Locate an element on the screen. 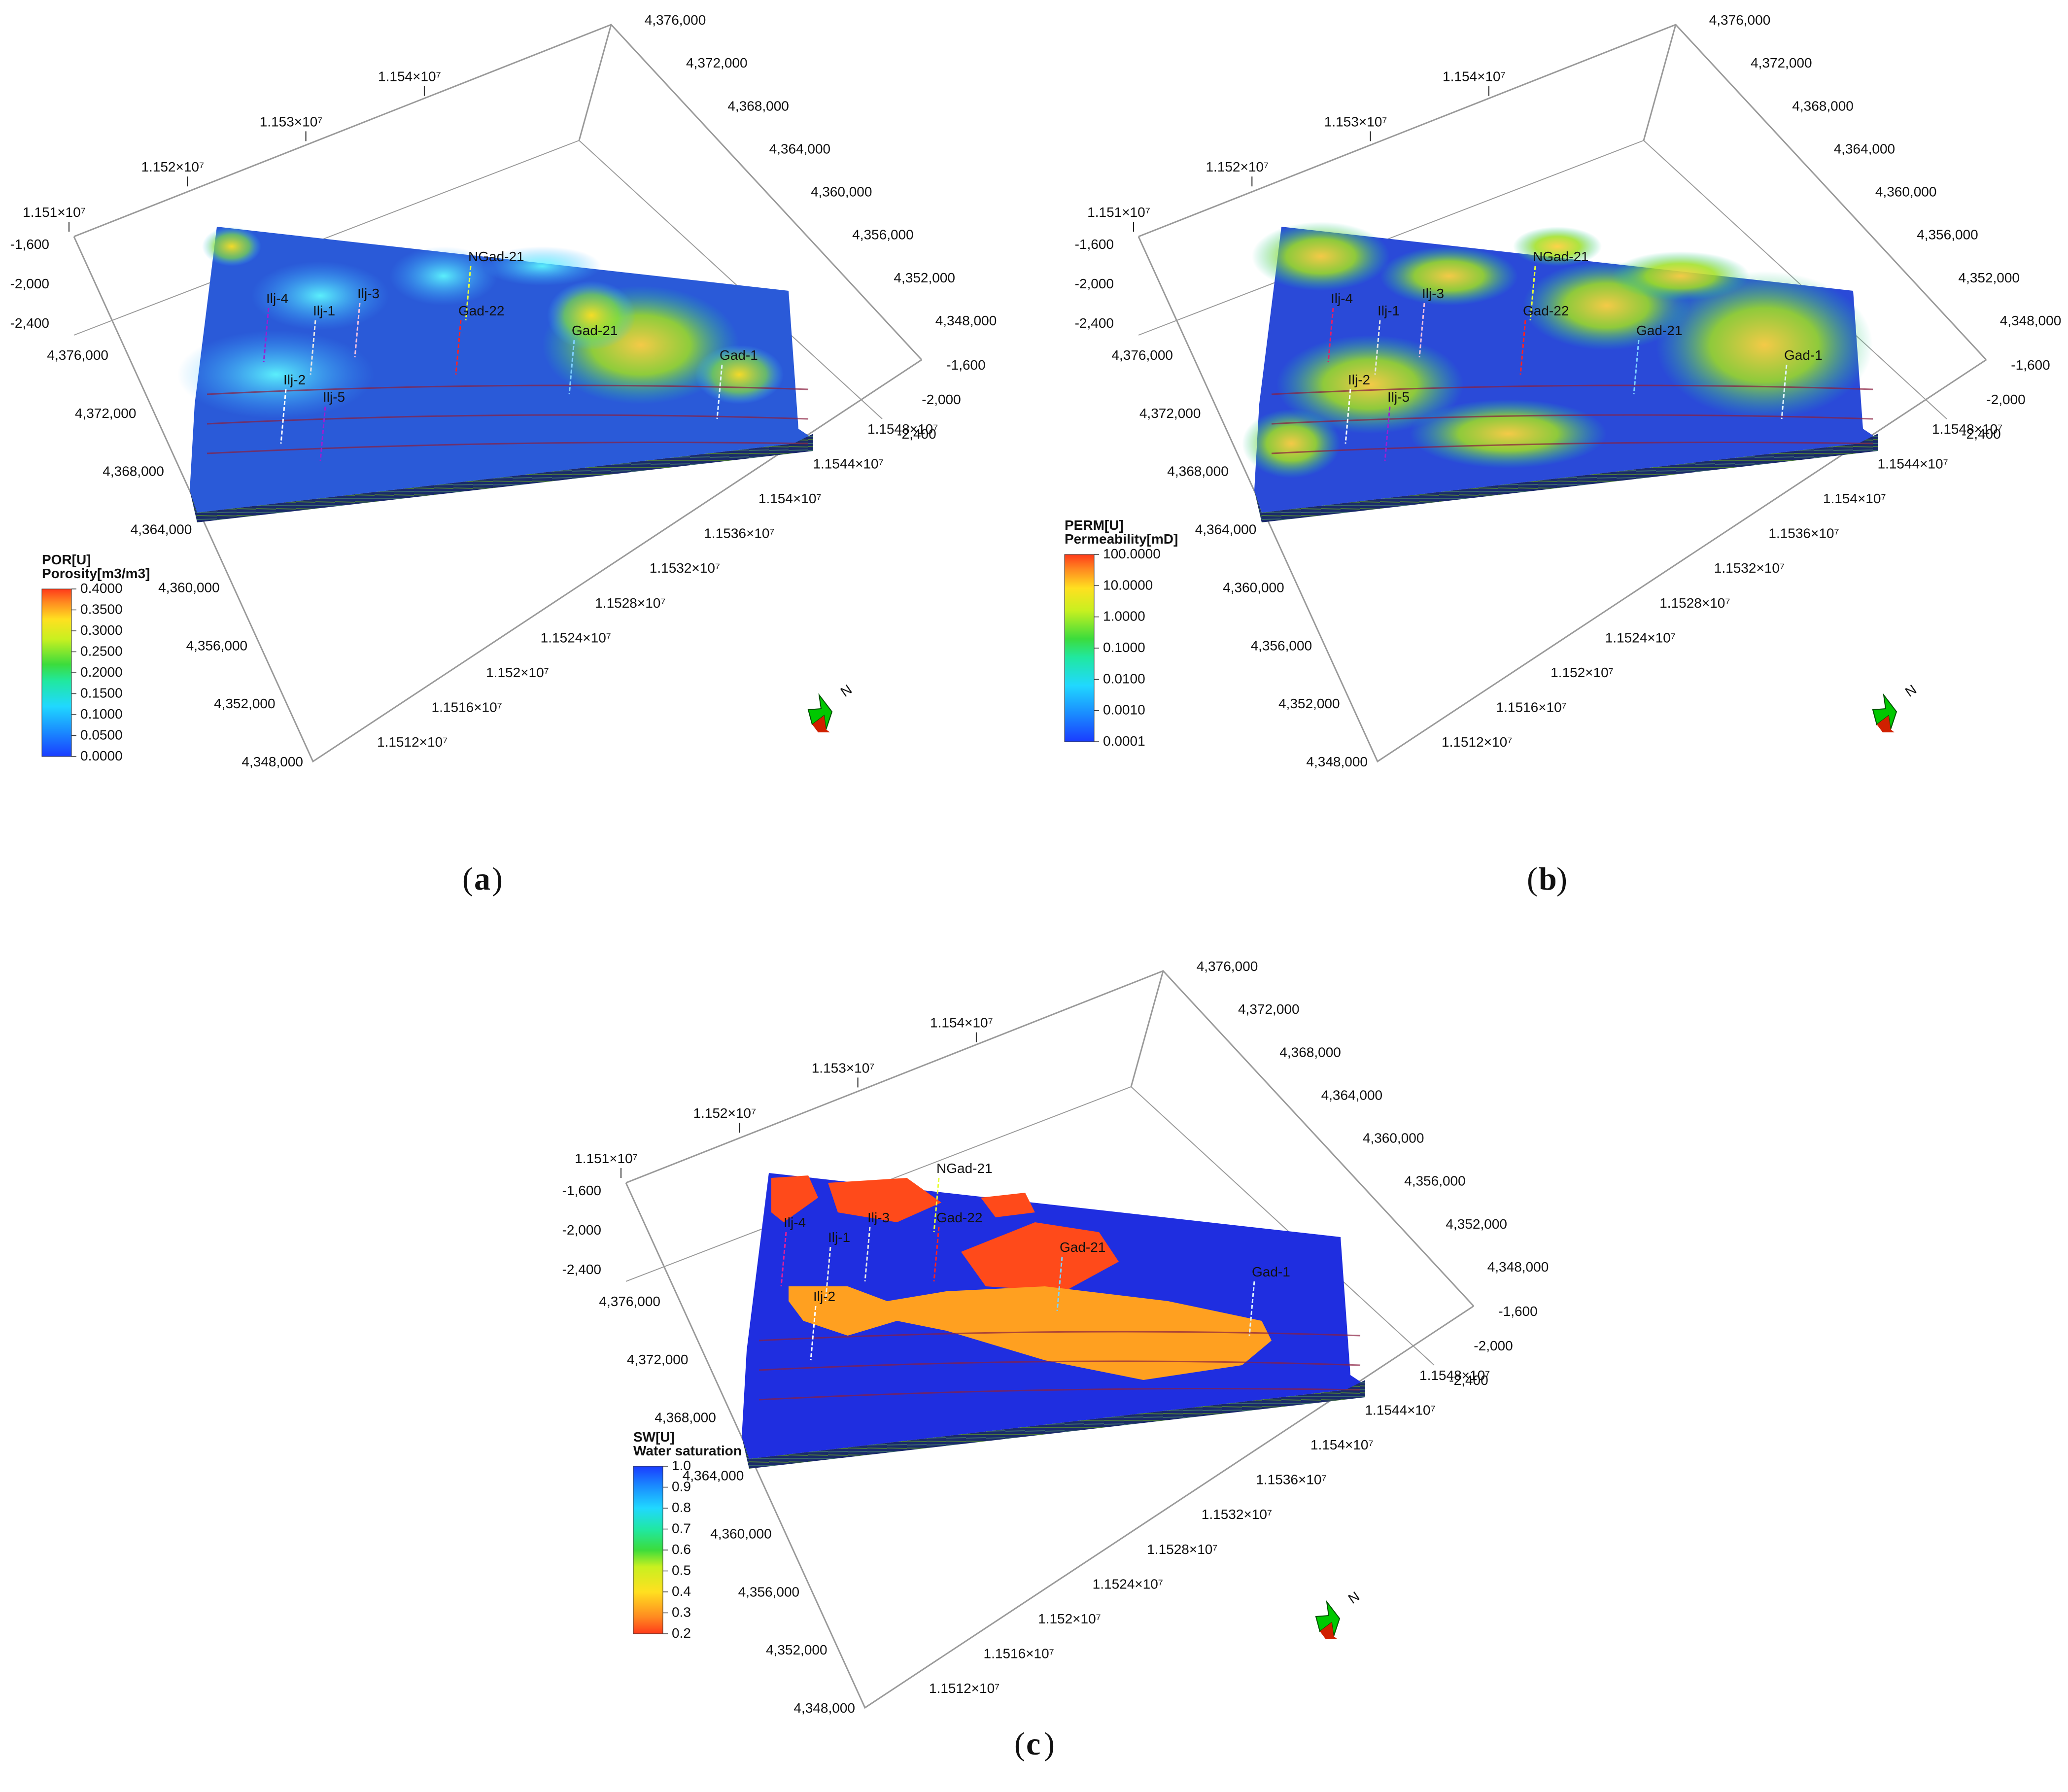 This screenshot has width=2068, height=1792. legend-title: PERM[U] is located at coordinates (1094, 525).